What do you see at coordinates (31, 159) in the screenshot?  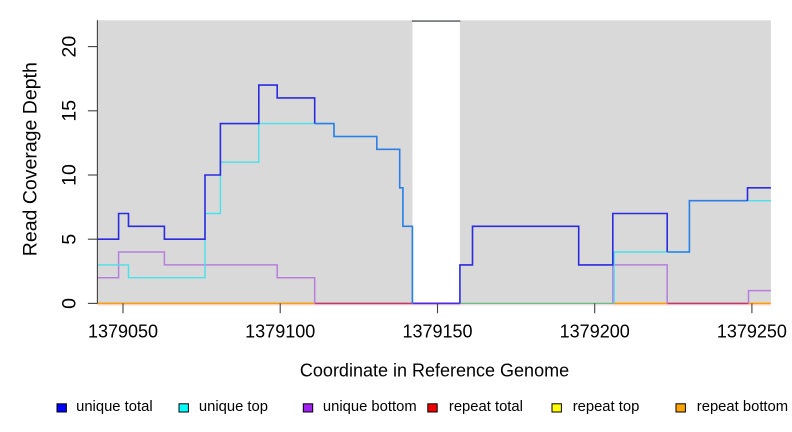 I see `svg-text: Read Coverage Depth` at bounding box center [31, 159].